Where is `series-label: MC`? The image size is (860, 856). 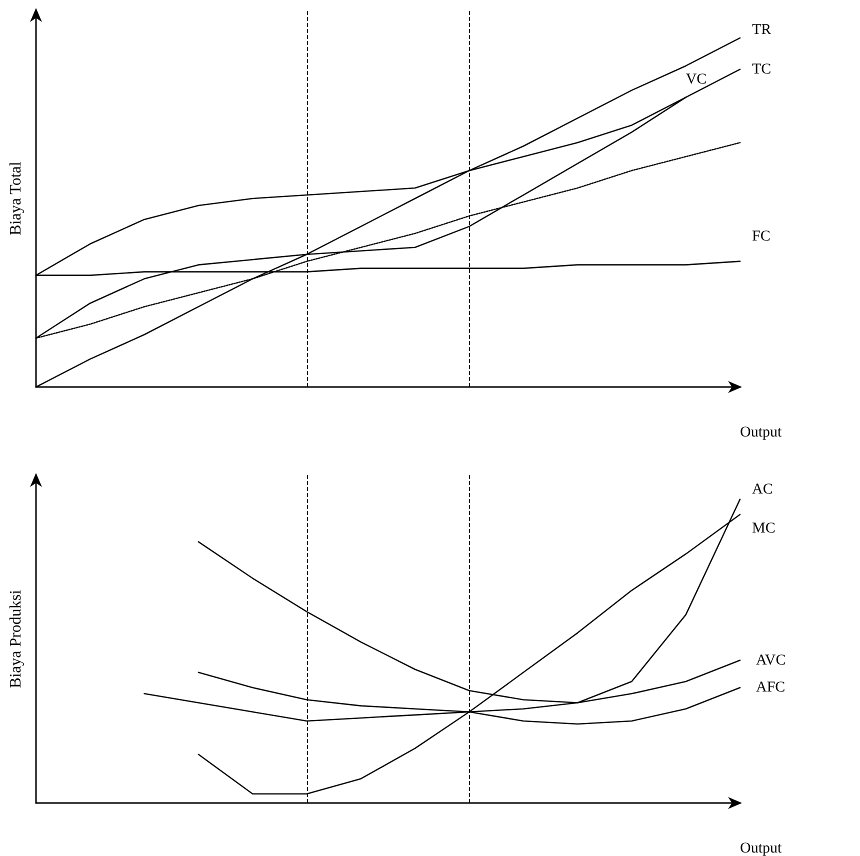 series-label: MC is located at coordinates (764, 528).